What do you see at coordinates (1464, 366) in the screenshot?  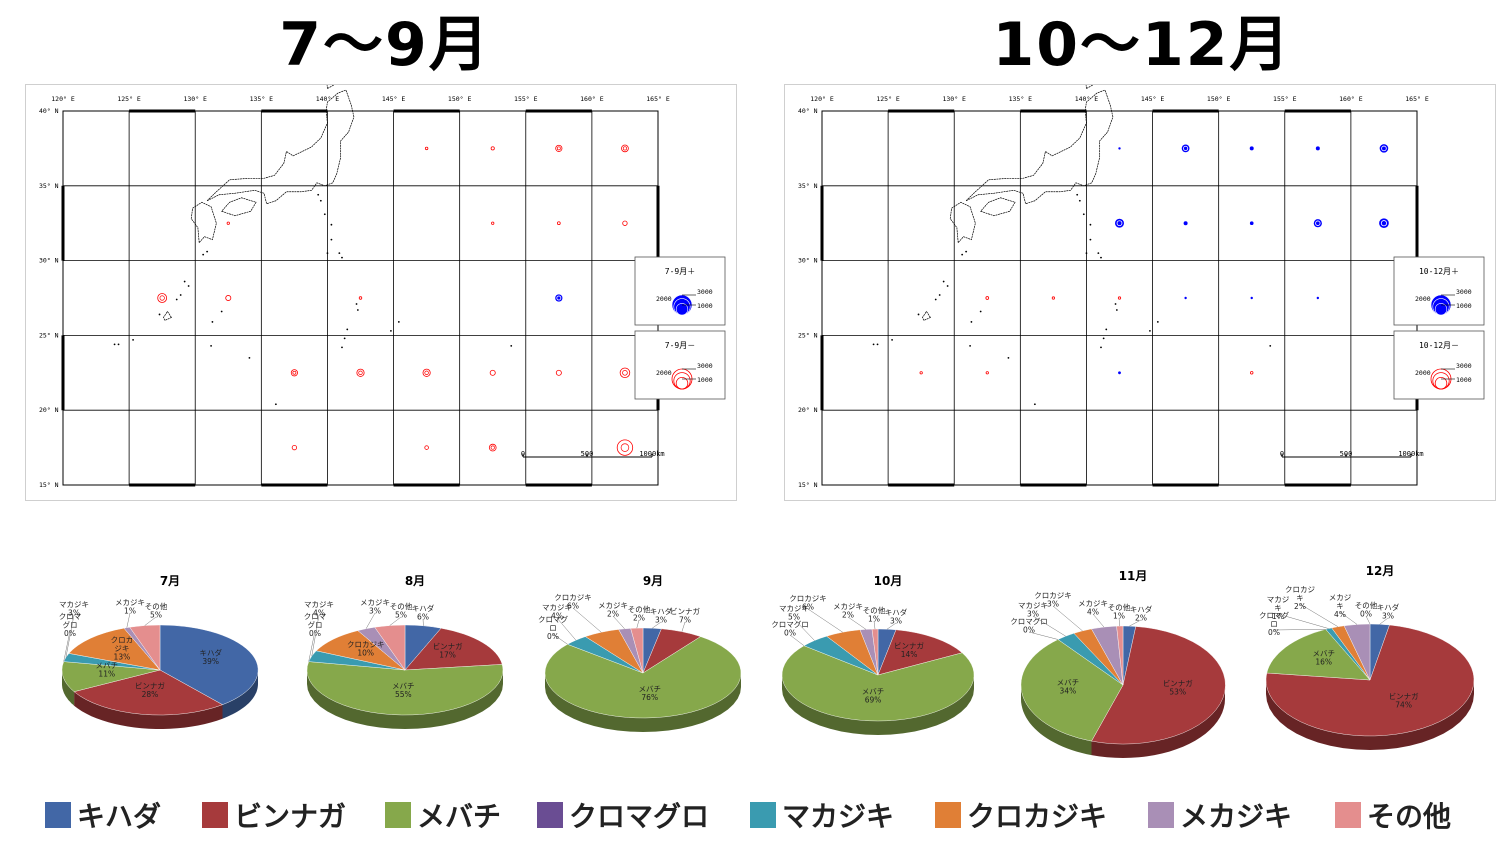 I see `legend-value: 3000` at bounding box center [1464, 366].